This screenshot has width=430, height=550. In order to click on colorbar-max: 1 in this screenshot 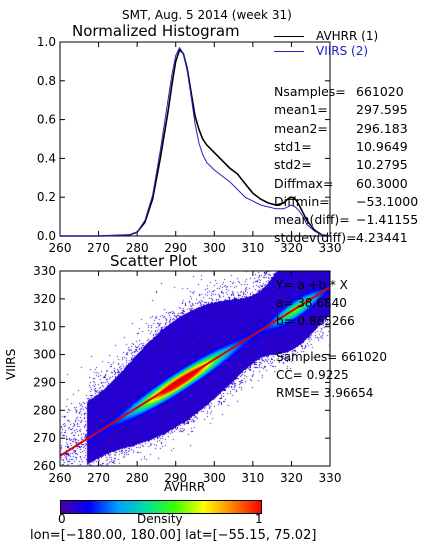, I will do `click(259, 519)`.